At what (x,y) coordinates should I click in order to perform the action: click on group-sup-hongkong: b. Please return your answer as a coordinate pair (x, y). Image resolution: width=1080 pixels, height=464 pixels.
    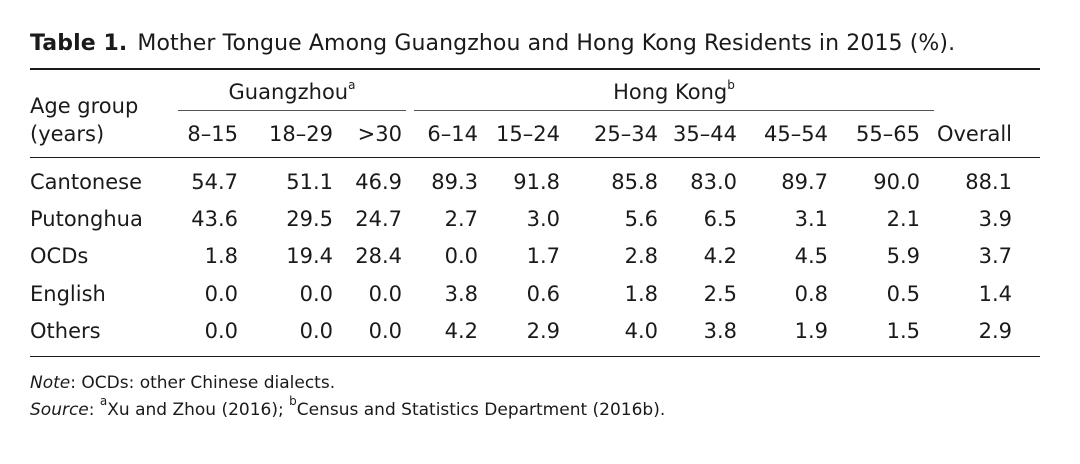
    Looking at the image, I should click on (731, 85).